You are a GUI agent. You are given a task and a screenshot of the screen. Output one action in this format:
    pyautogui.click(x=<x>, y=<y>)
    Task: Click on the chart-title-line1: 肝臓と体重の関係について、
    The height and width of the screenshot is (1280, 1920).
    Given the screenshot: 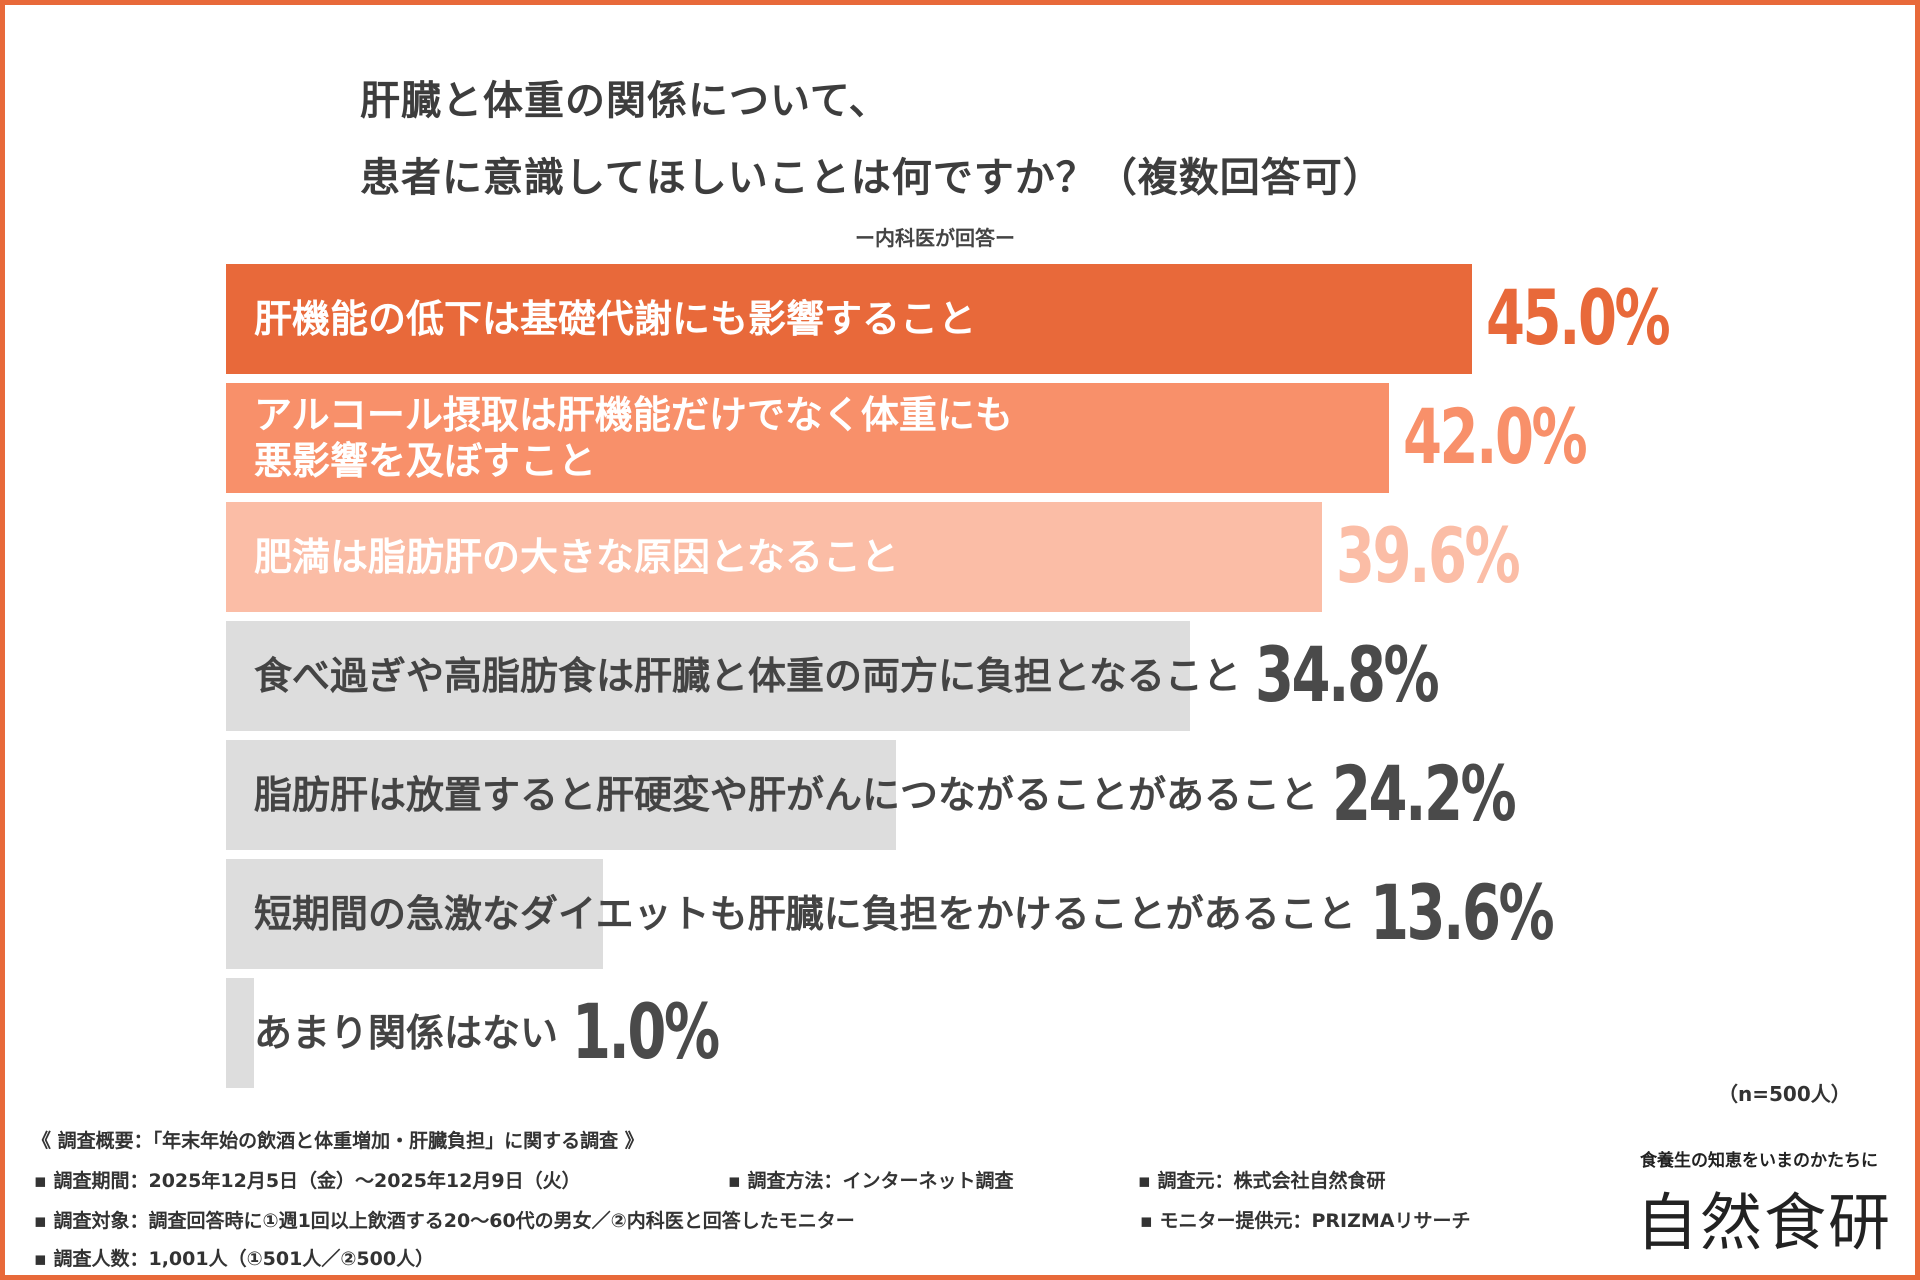 What is the action you would take?
    pyautogui.click(x=625, y=101)
    